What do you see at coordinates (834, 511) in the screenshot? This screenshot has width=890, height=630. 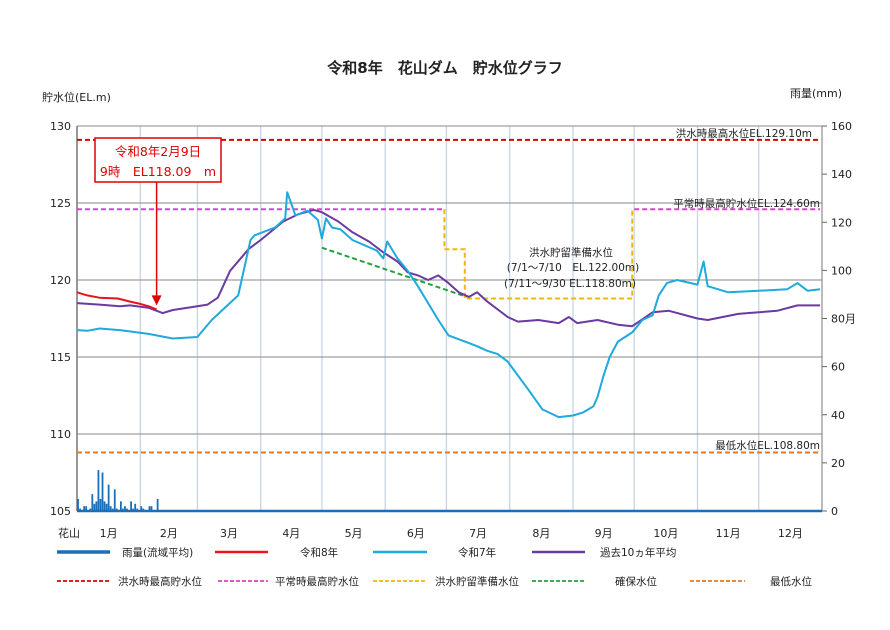 I see `y-right-tick-label: 0` at bounding box center [834, 511].